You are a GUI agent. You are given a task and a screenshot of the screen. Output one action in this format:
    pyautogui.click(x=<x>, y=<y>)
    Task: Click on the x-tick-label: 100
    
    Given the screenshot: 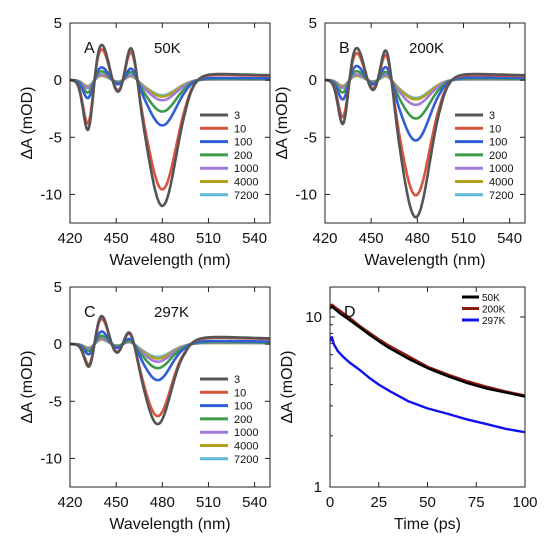 What is the action you would take?
    pyautogui.click(x=524, y=502)
    